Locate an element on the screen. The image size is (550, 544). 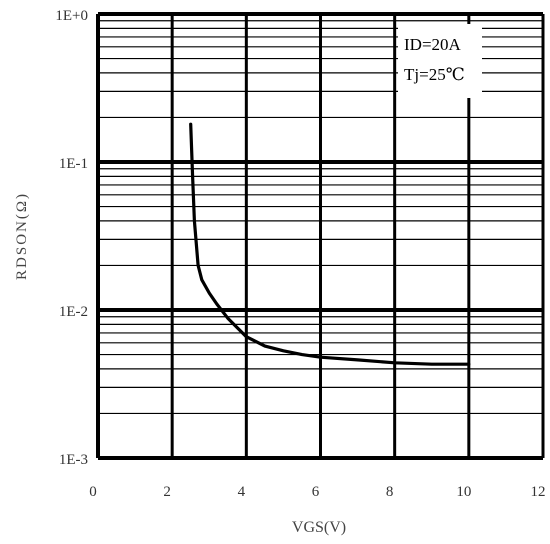
x-tick-label: 0 is located at coordinates (93, 492).